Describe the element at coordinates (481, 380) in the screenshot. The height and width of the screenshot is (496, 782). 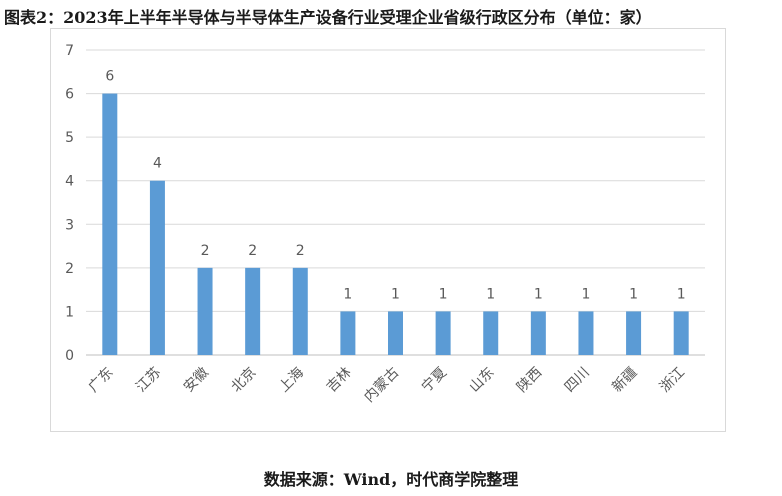
I see `x-tick-label: 山东` at that location.